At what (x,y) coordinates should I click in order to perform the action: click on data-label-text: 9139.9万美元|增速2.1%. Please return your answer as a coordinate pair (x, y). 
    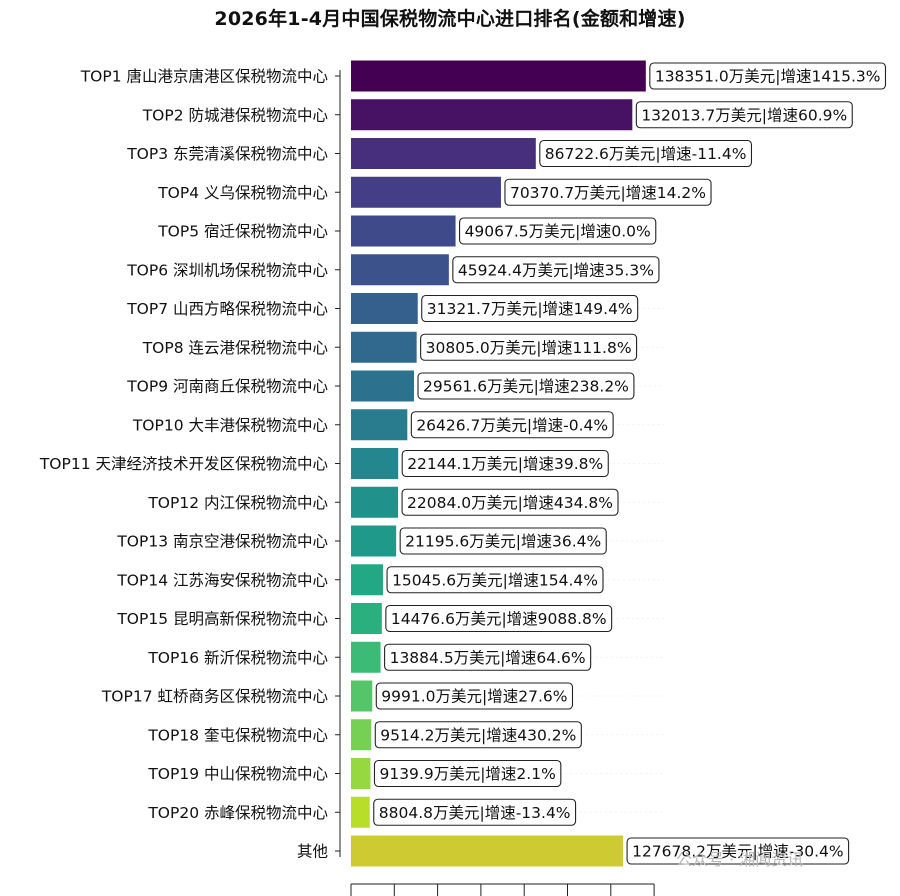
    Looking at the image, I should click on (467, 774).